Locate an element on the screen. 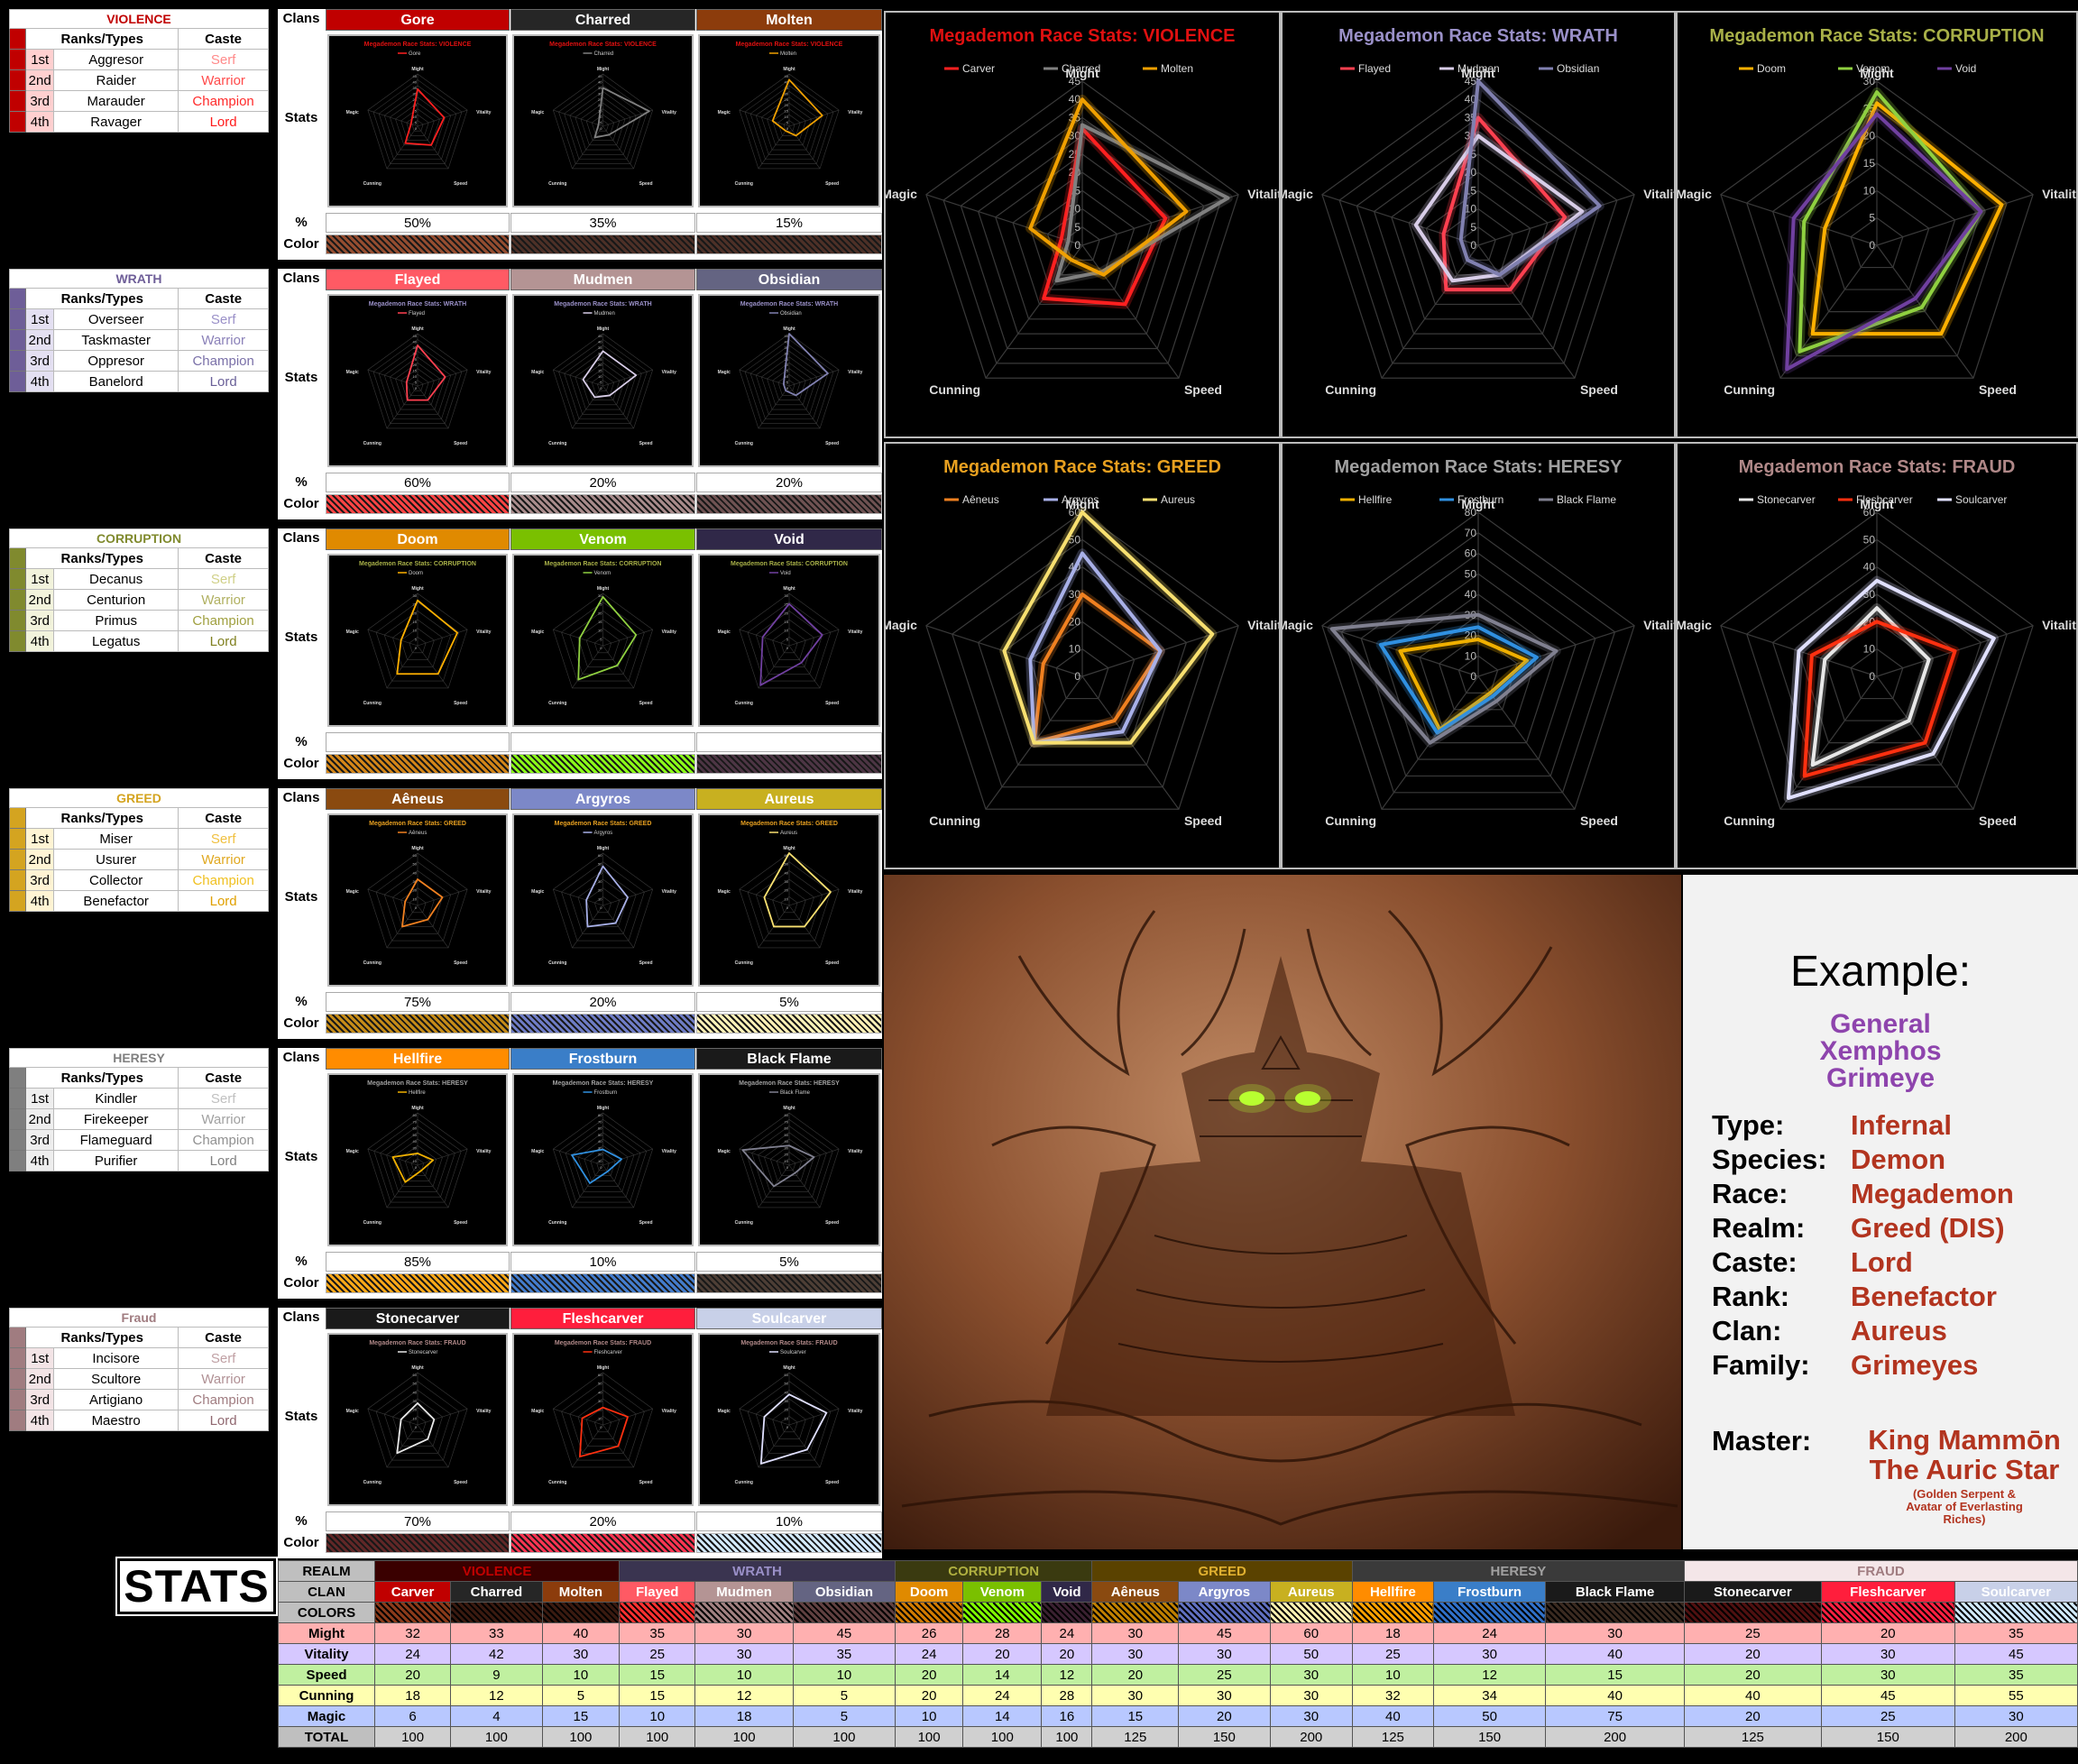 This screenshot has height=1764, width=2078. clan-percentage: 10% is located at coordinates (789, 1521).